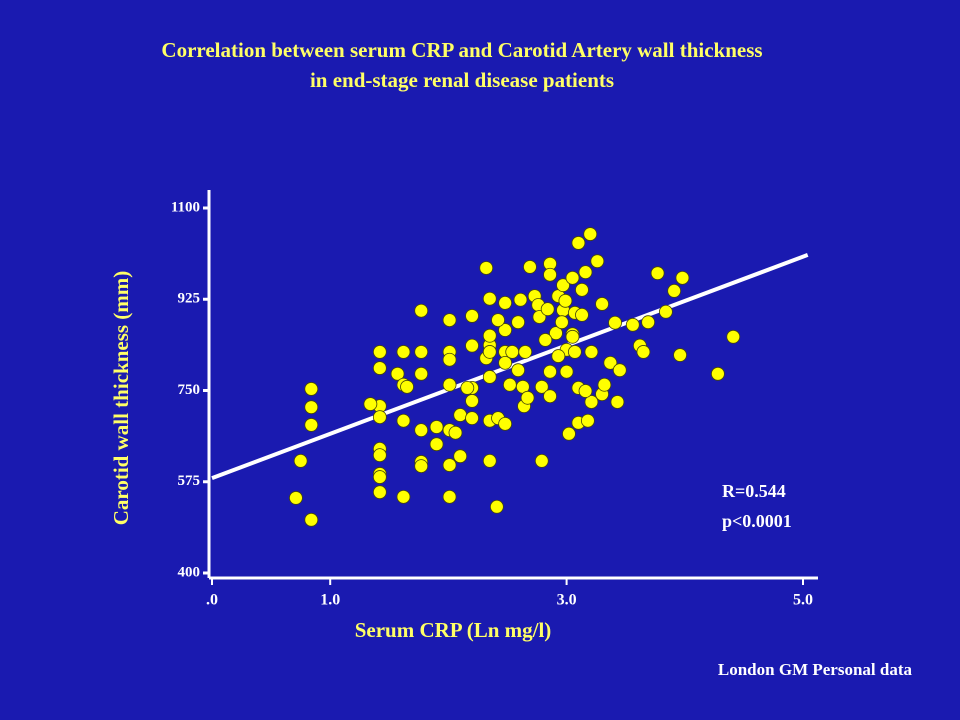 The width and height of the screenshot is (960, 720). I want to click on x-axis-label: Serum CRP (Ln mg/l), so click(453, 630).